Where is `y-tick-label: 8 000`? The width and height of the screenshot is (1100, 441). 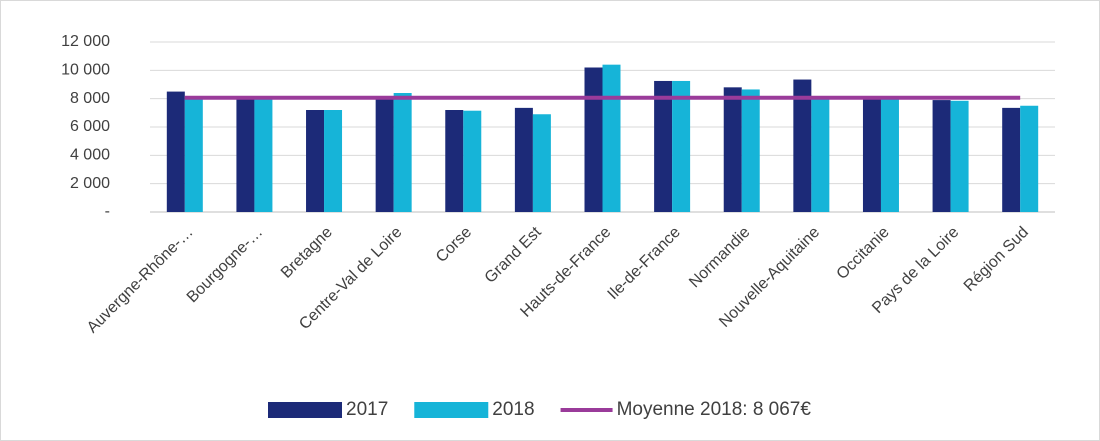 y-tick-label: 8 000 is located at coordinates (90, 98).